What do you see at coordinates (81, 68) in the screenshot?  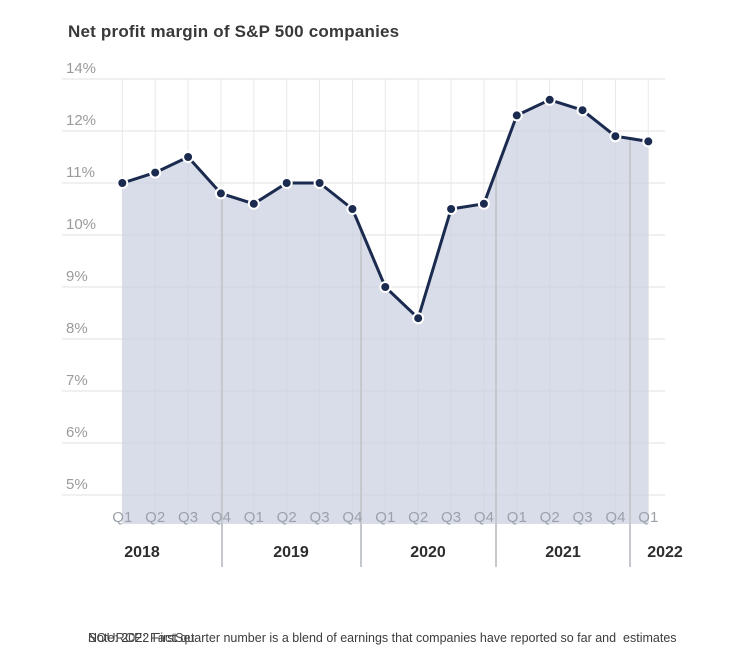 I see `y-axis-tick-label: 14%` at bounding box center [81, 68].